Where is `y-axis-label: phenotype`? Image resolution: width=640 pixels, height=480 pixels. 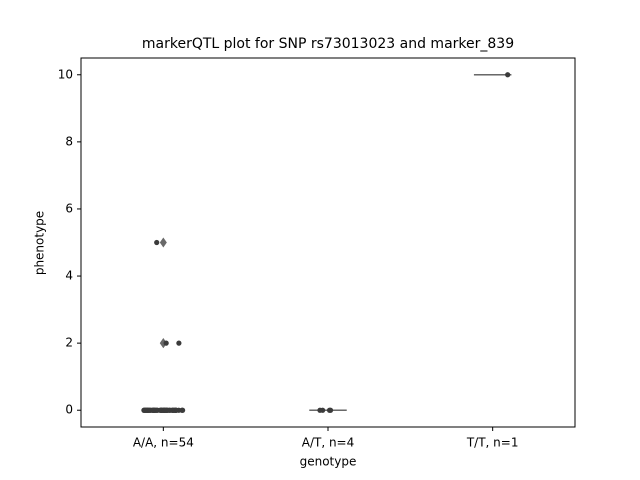
y-axis-label: phenotype is located at coordinates (40, 243).